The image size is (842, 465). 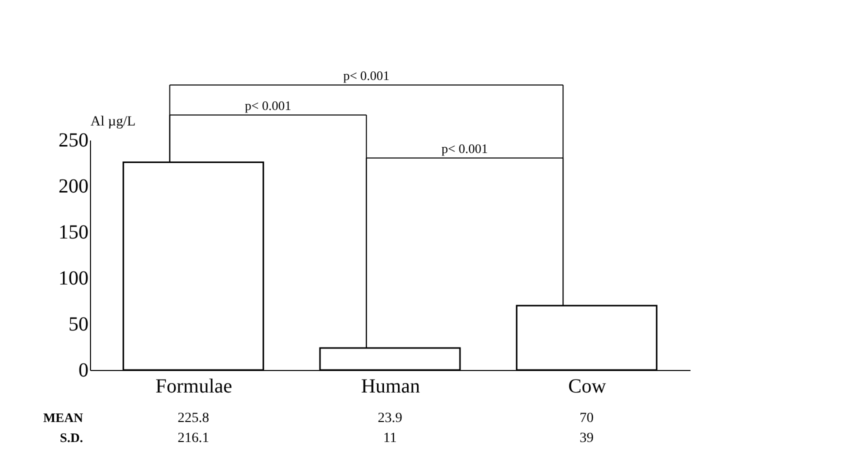 I want to click on y-tick-label: 150, so click(x=73, y=233).